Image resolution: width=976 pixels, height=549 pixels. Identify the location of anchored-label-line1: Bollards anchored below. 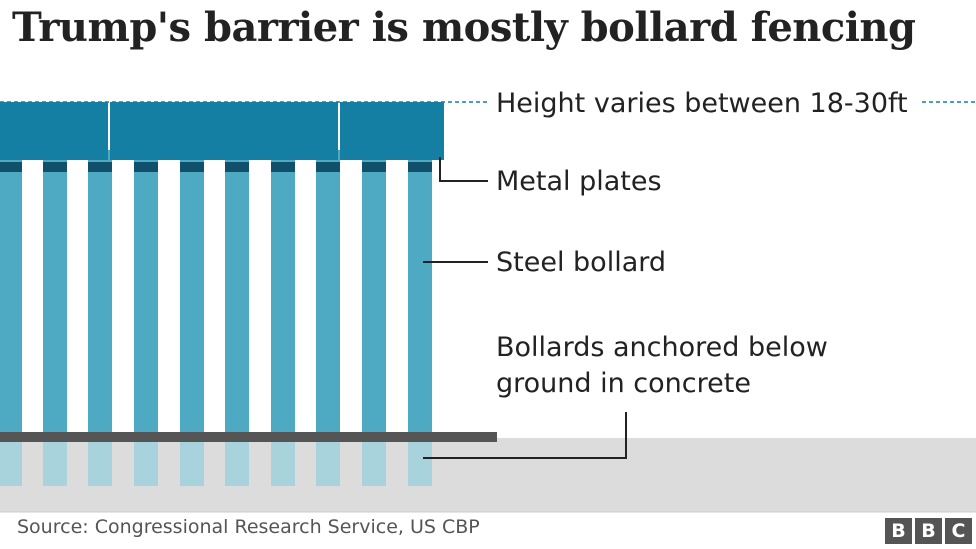
(662, 347).